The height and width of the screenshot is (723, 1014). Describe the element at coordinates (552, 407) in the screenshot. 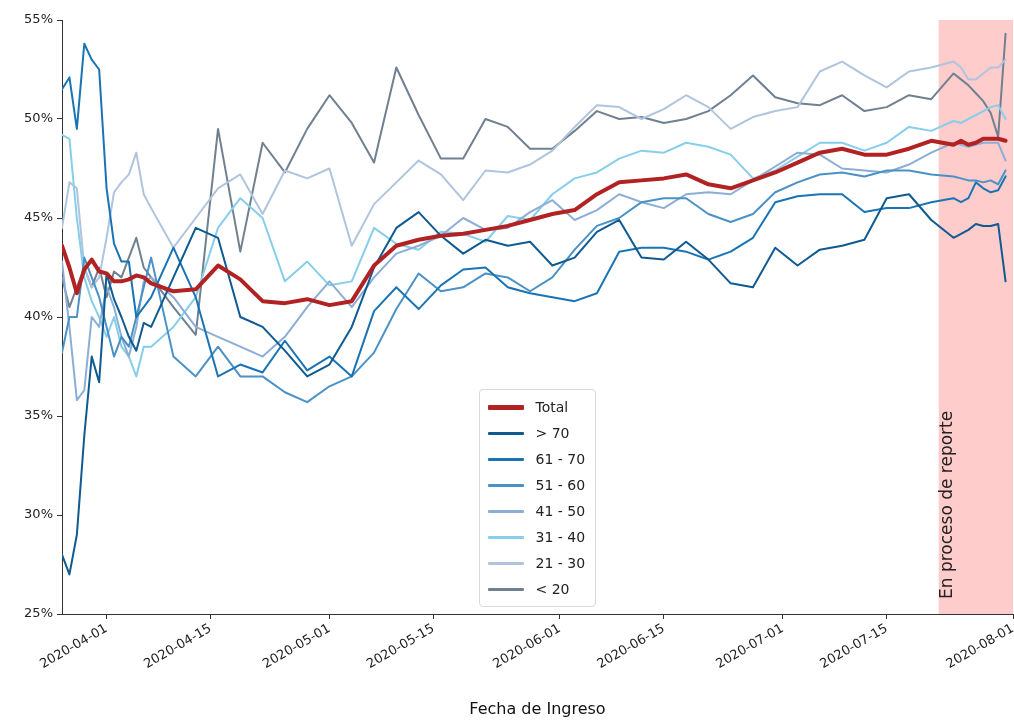

I see `legend-label: Total` at that location.